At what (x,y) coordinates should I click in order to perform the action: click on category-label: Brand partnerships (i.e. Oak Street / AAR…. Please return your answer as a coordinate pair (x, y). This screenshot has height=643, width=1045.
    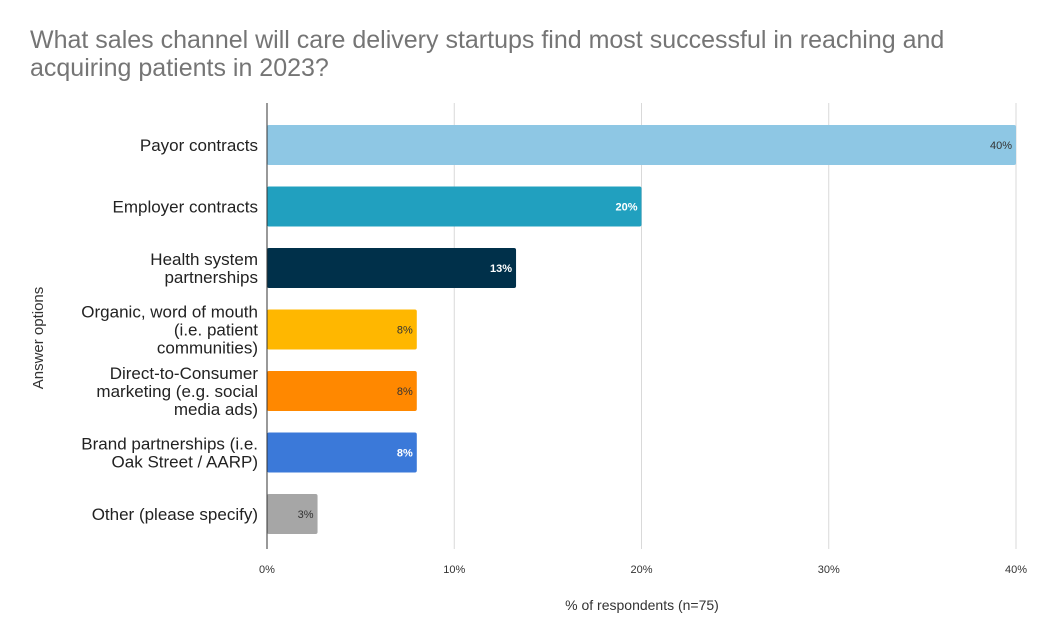
    Looking at the image, I should click on (169, 453).